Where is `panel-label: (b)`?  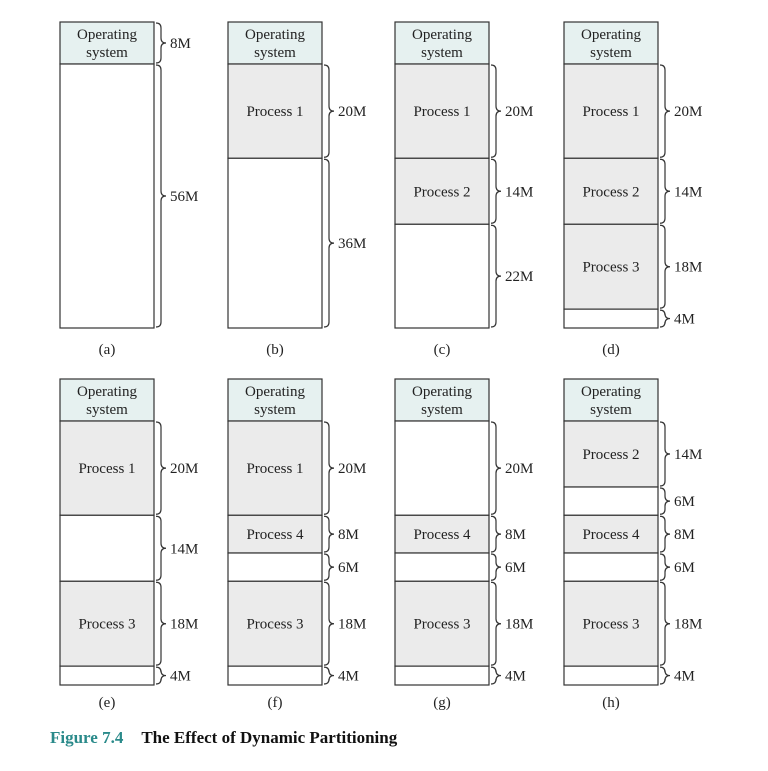
panel-label: (b) is located at coordinates (275, 350).